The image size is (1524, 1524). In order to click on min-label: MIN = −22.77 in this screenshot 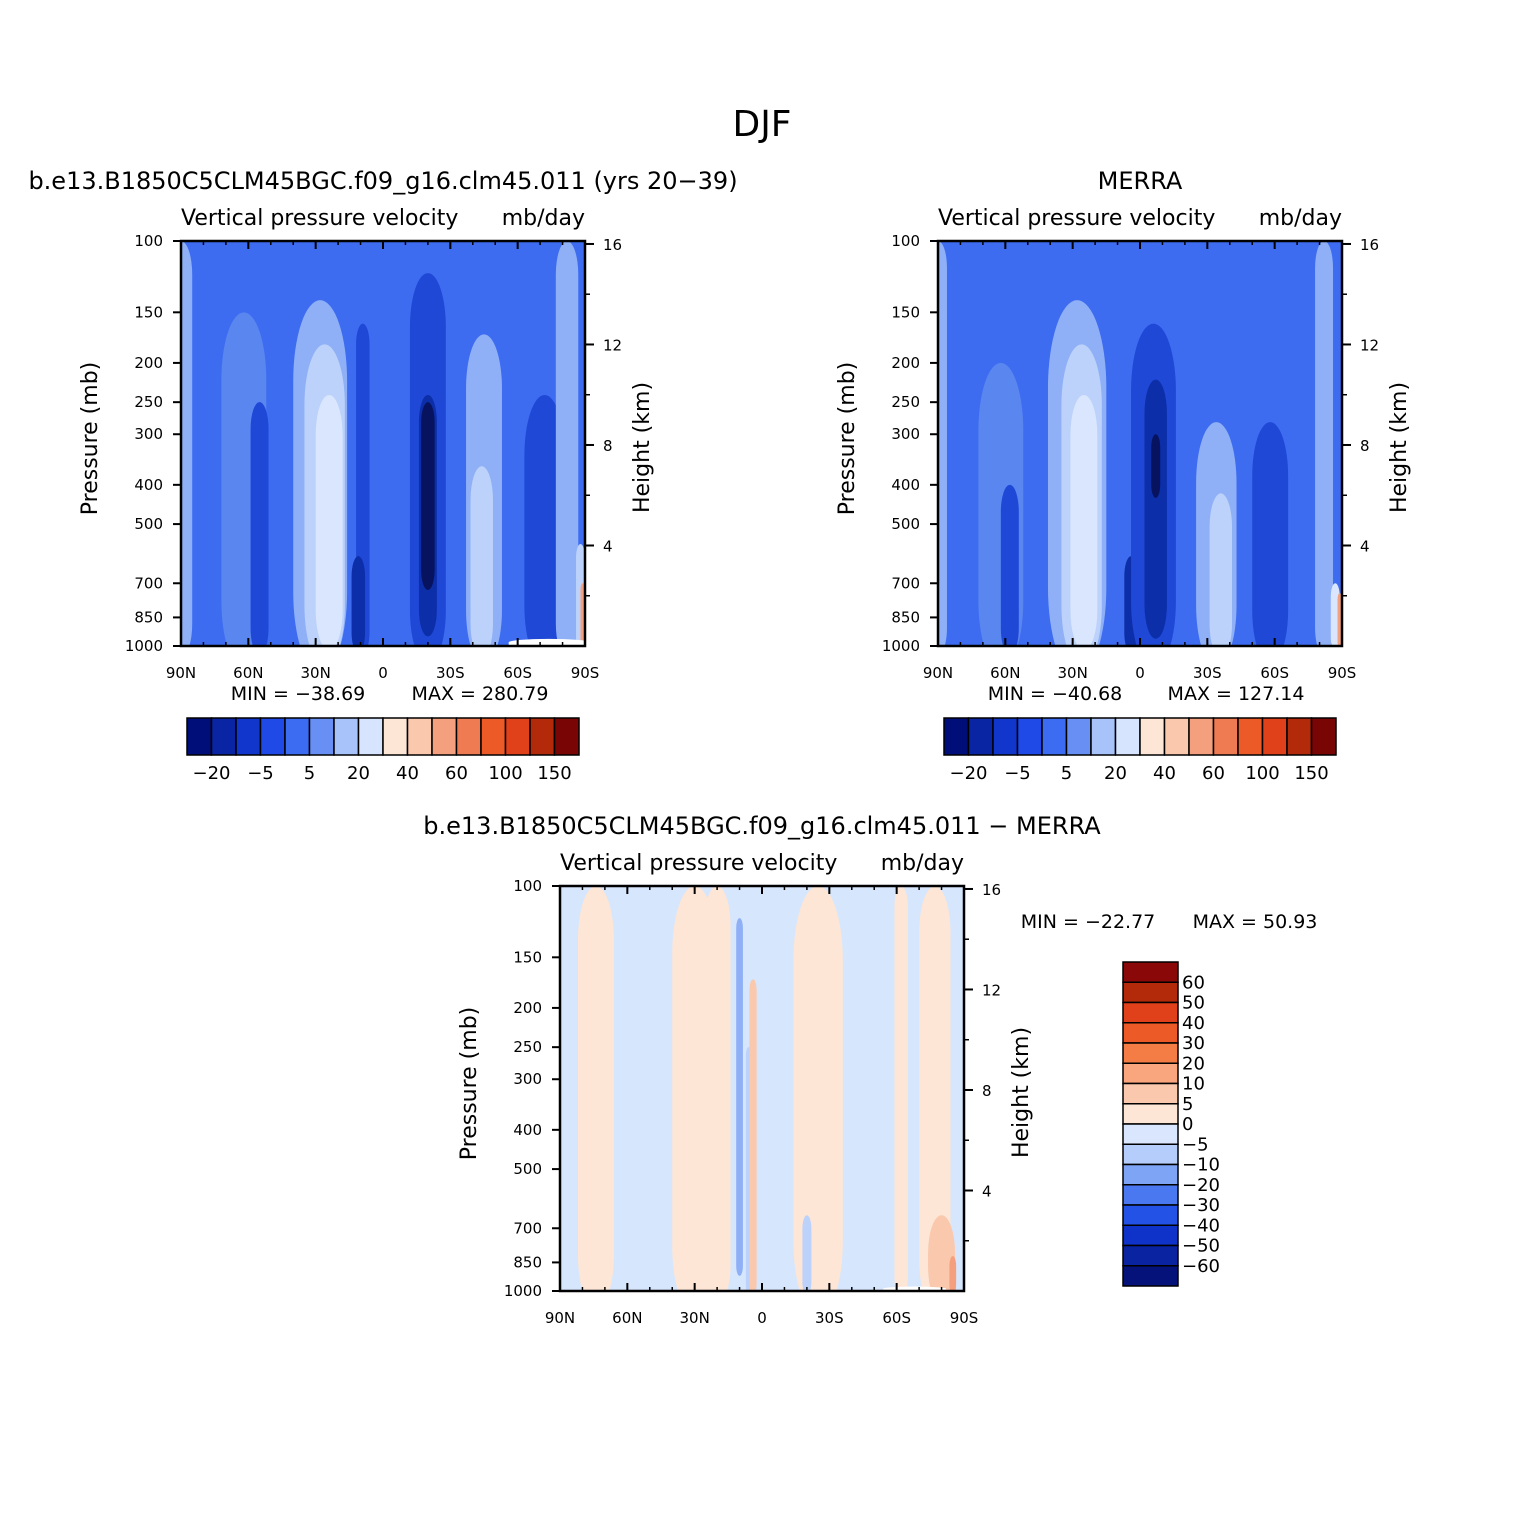, I will do `click(1088, 922)`.